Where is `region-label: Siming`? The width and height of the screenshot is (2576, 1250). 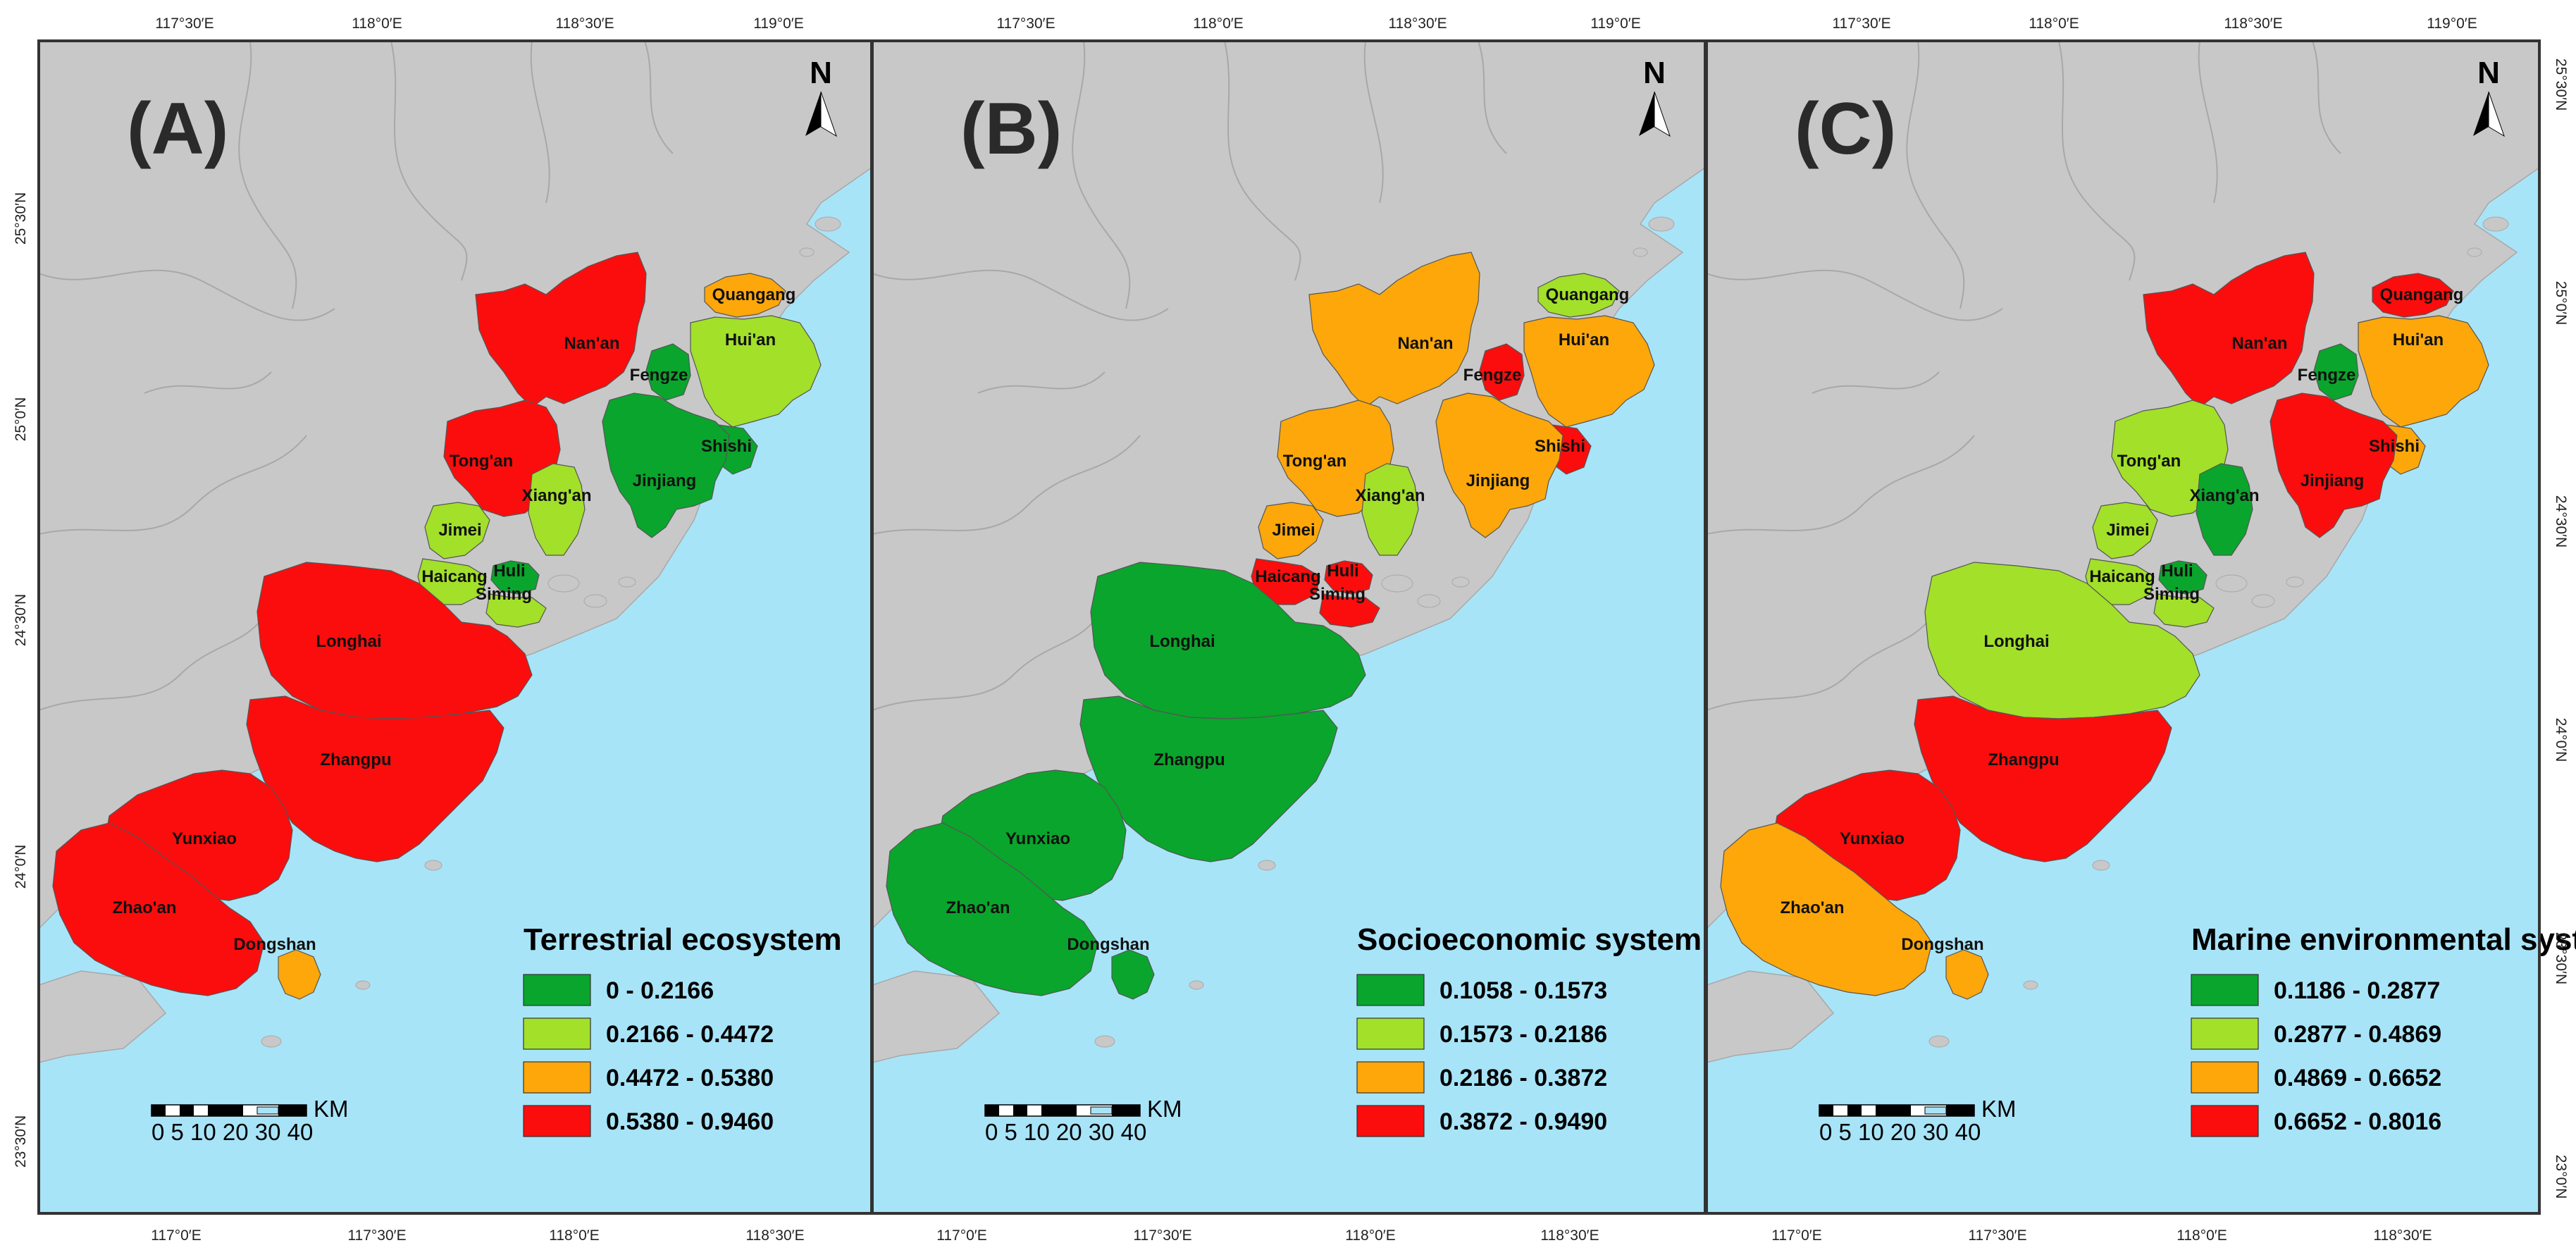
region-label: Siming is located at coordinates (2171, 594).